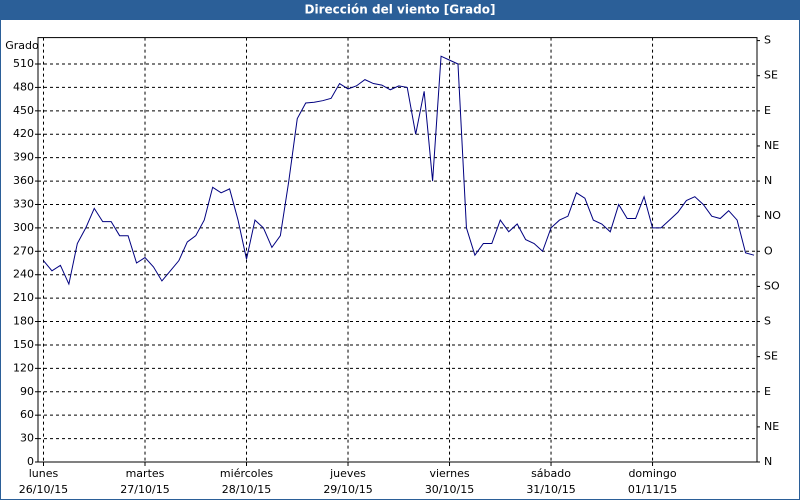 The image size is (800, 500). What do you see at coordinates (772, 285) in the screenshot?
I see `y2-tick-label: SO` at bounding box center [772, 285].